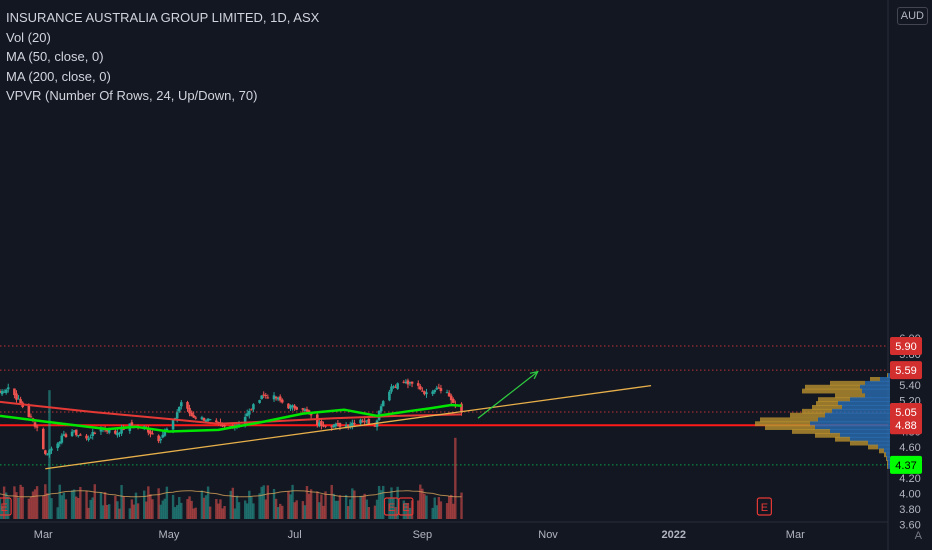  What do you see at coordinates (795, 535) in the screenshot?
I see `time-tick-label: Mar` at bounding box center [795, 535].